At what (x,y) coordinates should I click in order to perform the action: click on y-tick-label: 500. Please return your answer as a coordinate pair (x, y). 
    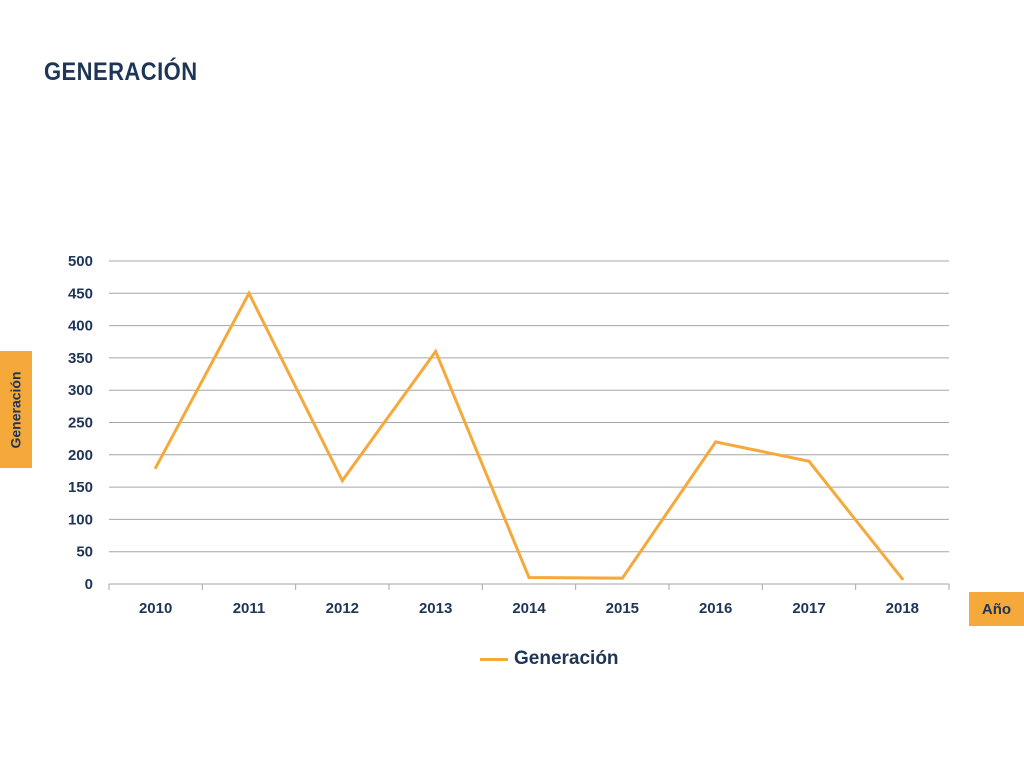
    Looking at the image, I should click on (80, 261).